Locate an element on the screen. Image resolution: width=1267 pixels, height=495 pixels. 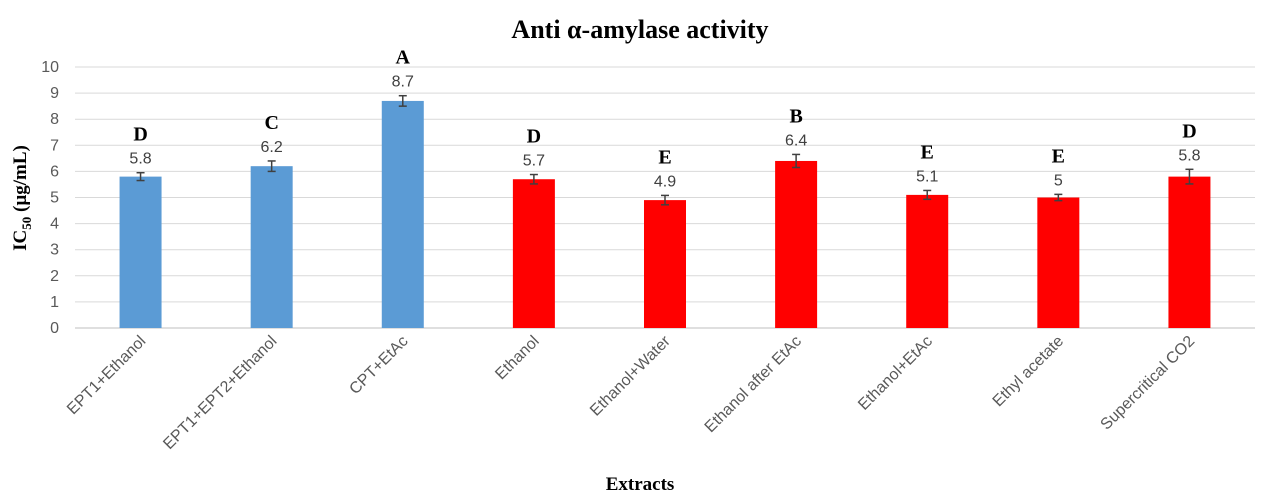
x-tick-label: Ethanol+EtAc is located at coordinates (895, 373).